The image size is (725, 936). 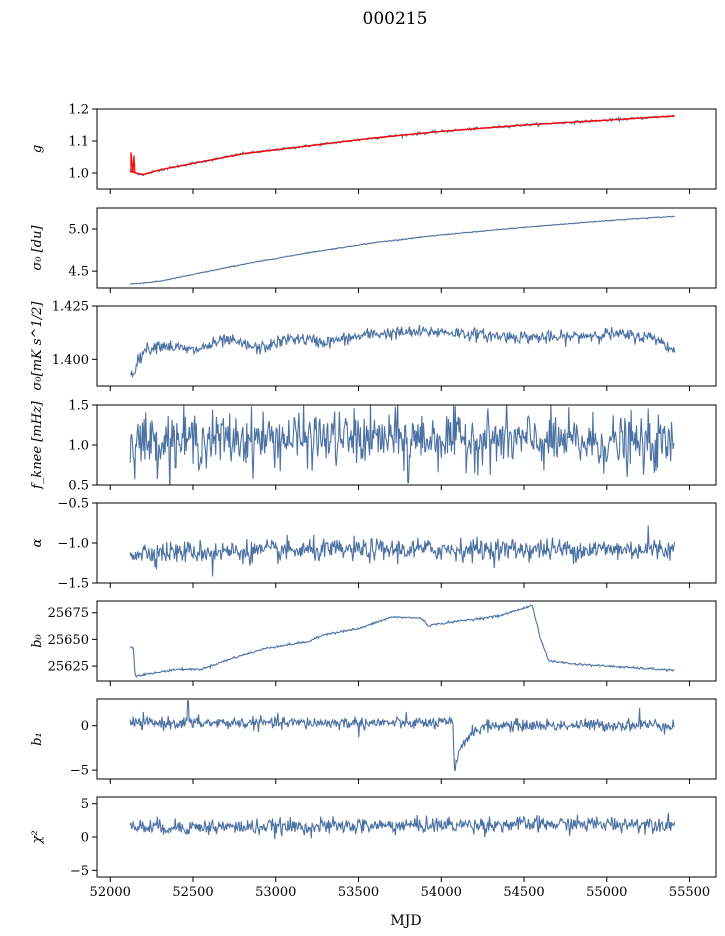 I want to click on ytick-label-b1: −5, so click(x=79, y=771).